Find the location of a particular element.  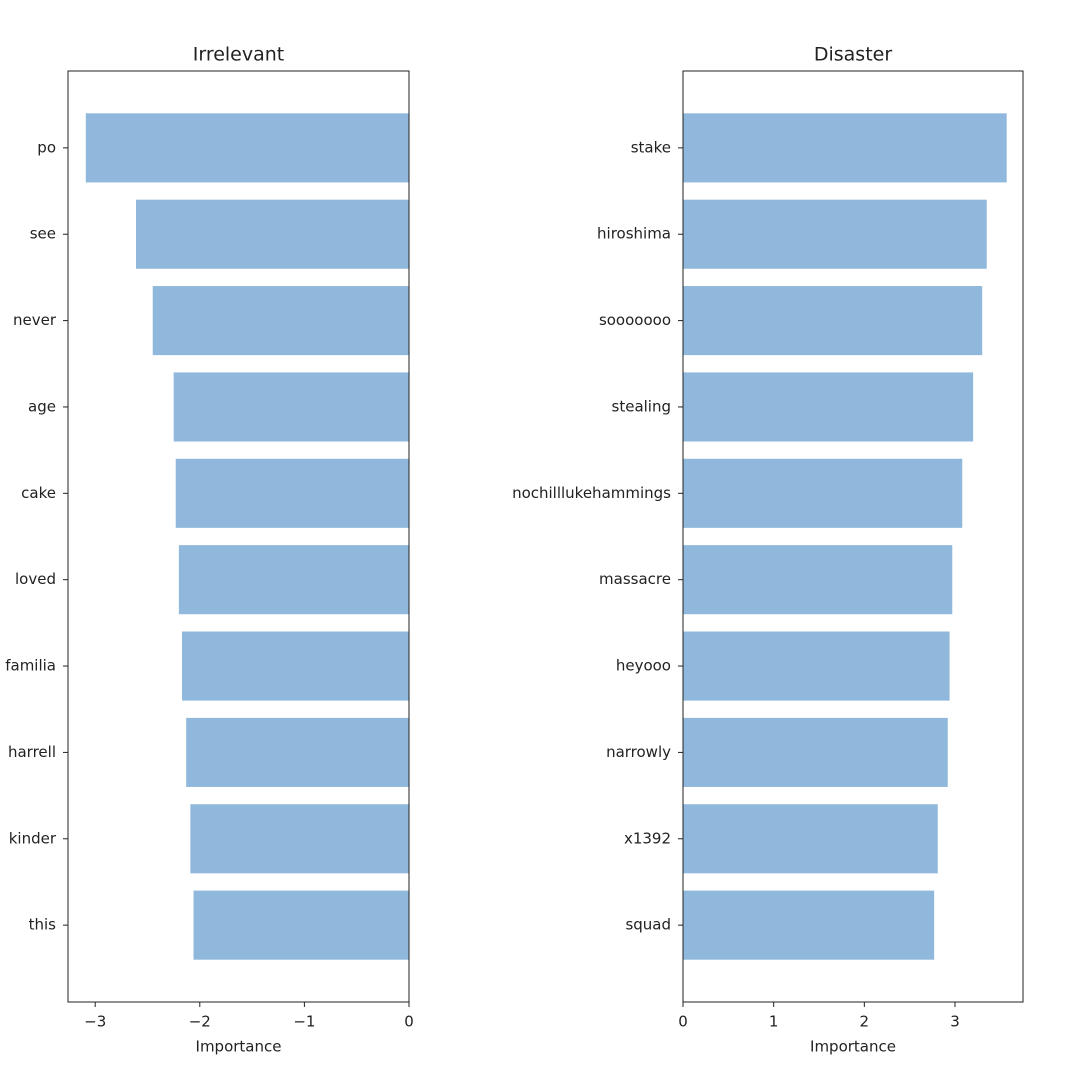

y-tick-label: narrowly is located at coordinates (638, 752).